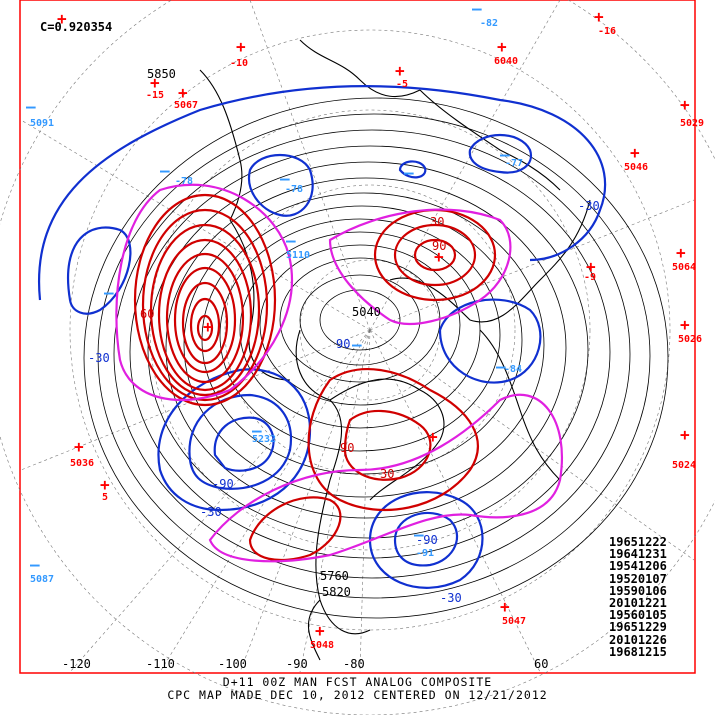  I want to click on marker-label: 5048, so click(322, 645).